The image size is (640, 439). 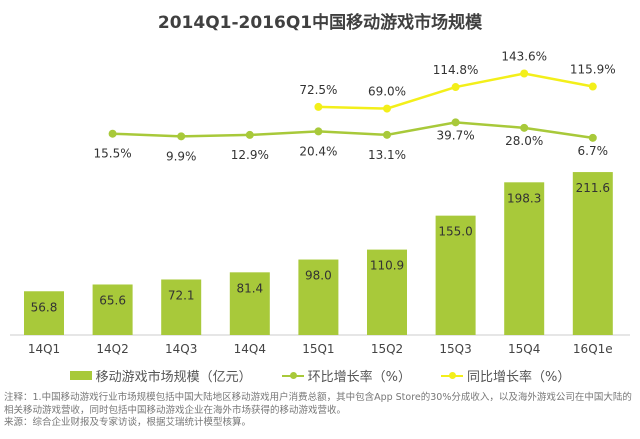 What do you see at coordinates (387, 155) in the screenshot?
I see `data-label: 13.1%` at bounding box center [387, 155].